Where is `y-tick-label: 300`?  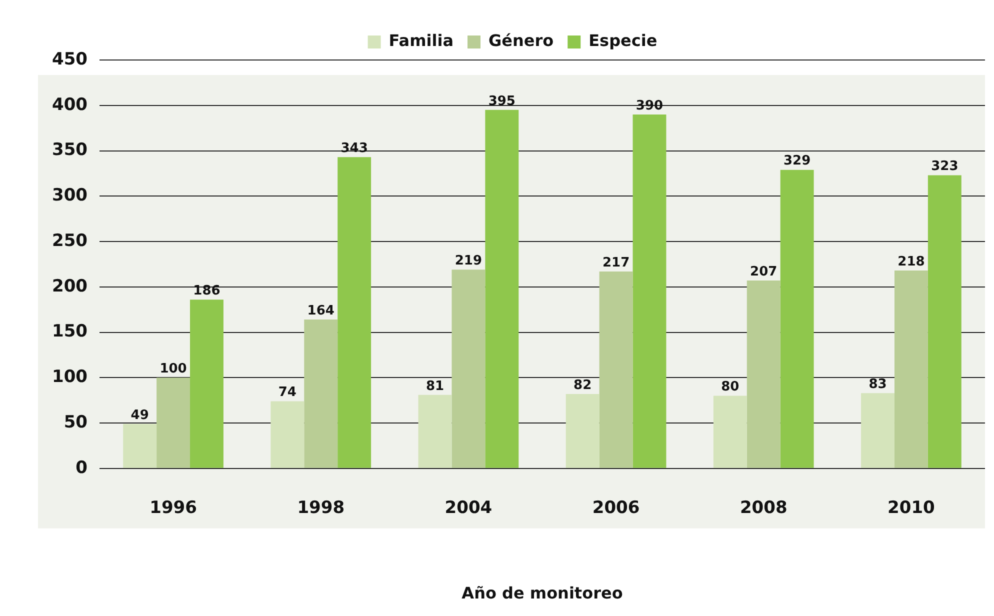 y-tick-label: 300 is located at coordinates (70, 196).